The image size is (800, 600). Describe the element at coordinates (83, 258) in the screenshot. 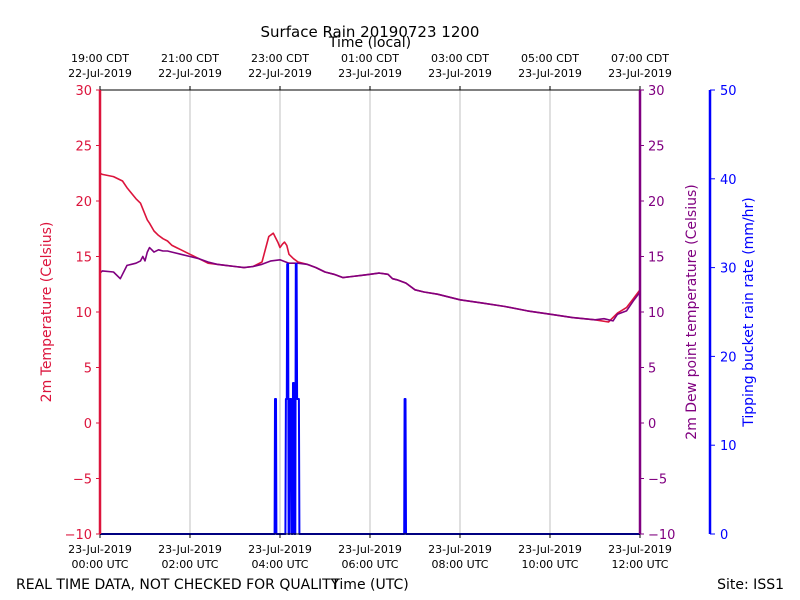

I see `y-left-tick-label: 15` at that location.